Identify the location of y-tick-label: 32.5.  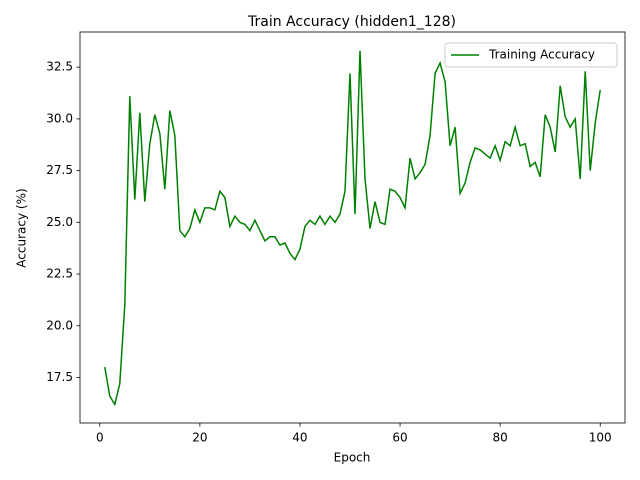
(59, 67).